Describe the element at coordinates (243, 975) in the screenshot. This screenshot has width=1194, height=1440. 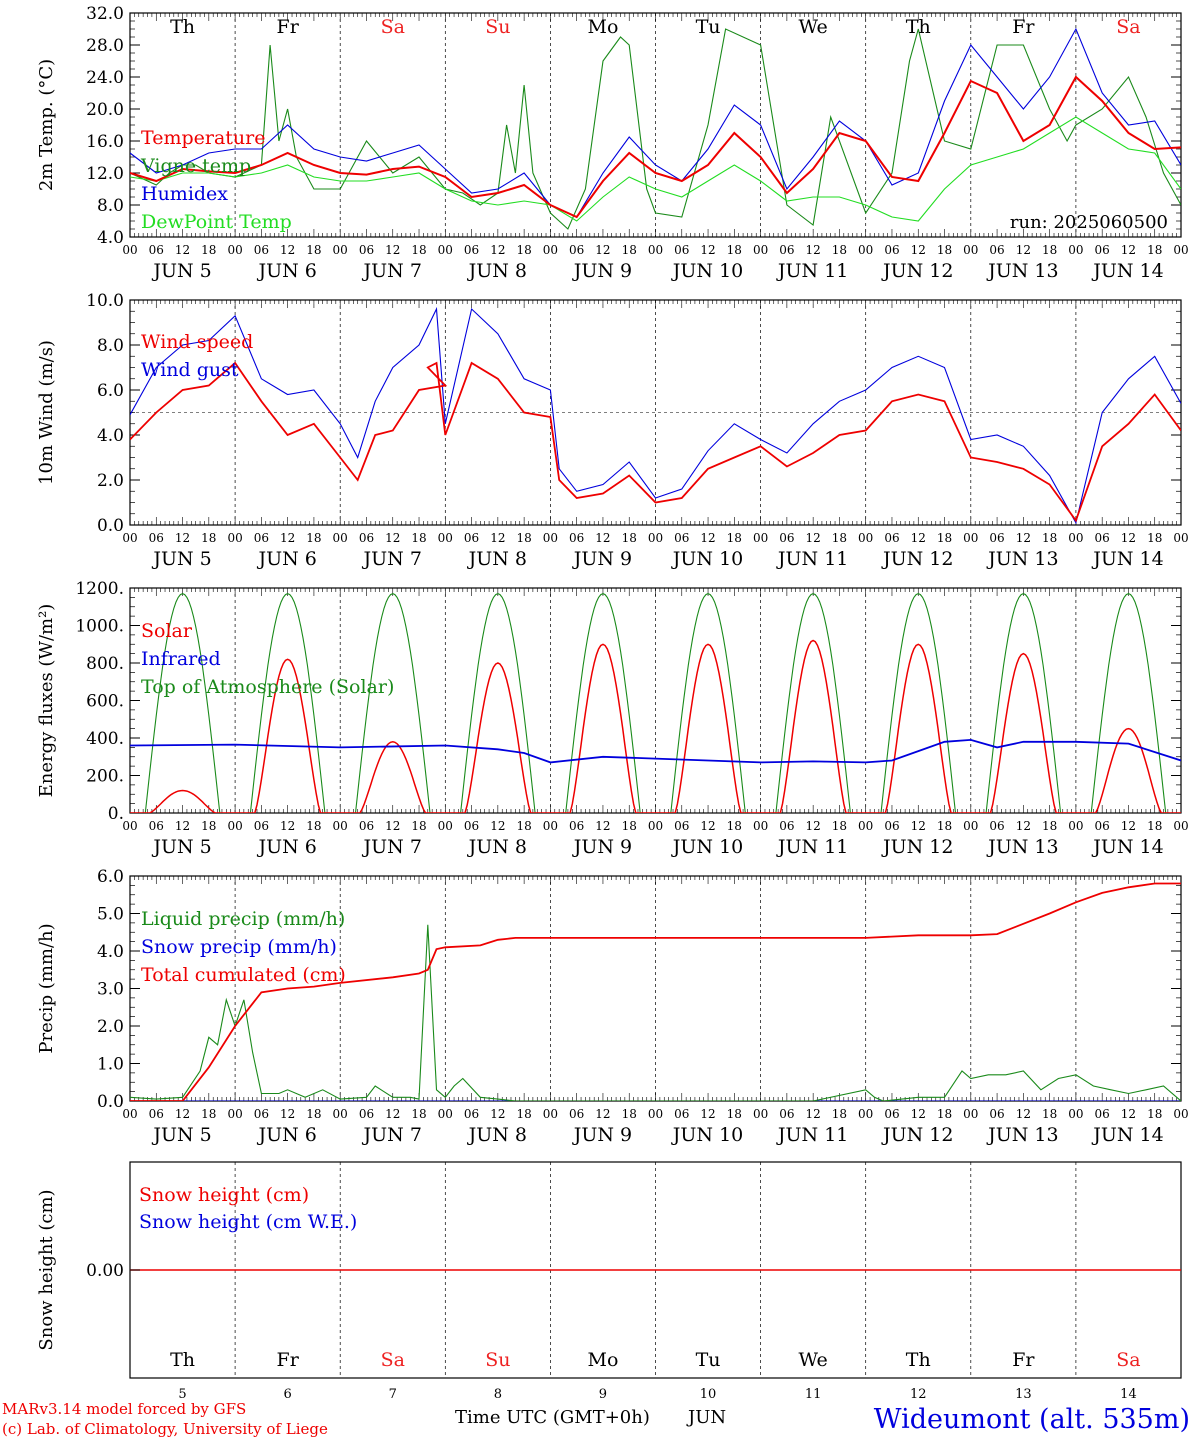
I see `legend-entry: Total cumulated (cm)` at that location.